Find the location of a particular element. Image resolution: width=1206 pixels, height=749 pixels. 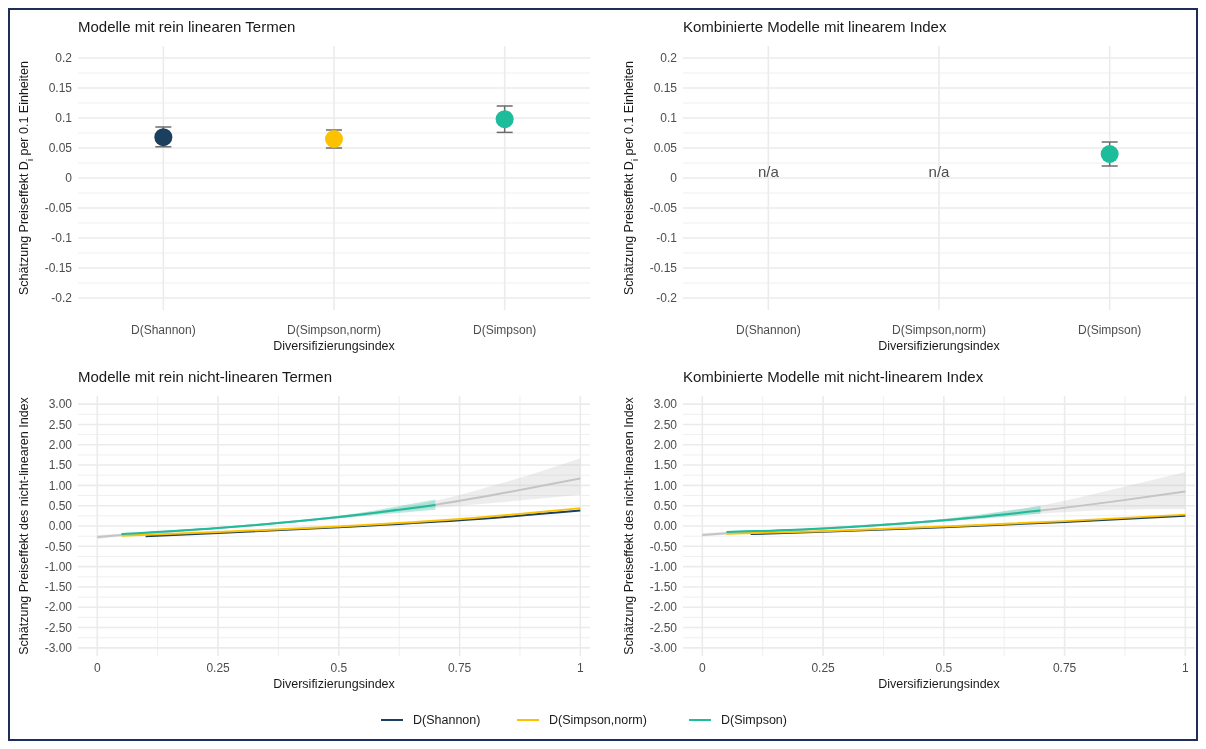

legend-label: D(Simpson,norm) is located at coordinates (598, 720).